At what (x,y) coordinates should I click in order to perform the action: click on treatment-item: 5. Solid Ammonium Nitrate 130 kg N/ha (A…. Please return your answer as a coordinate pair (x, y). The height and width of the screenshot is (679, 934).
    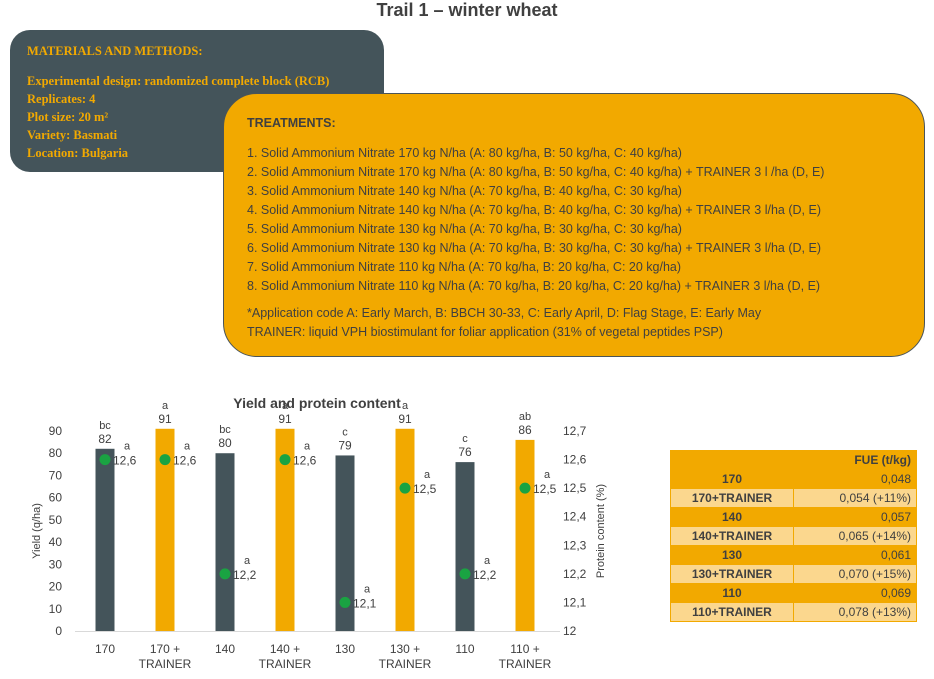
    Looking at the image, I should click on (464, 229).